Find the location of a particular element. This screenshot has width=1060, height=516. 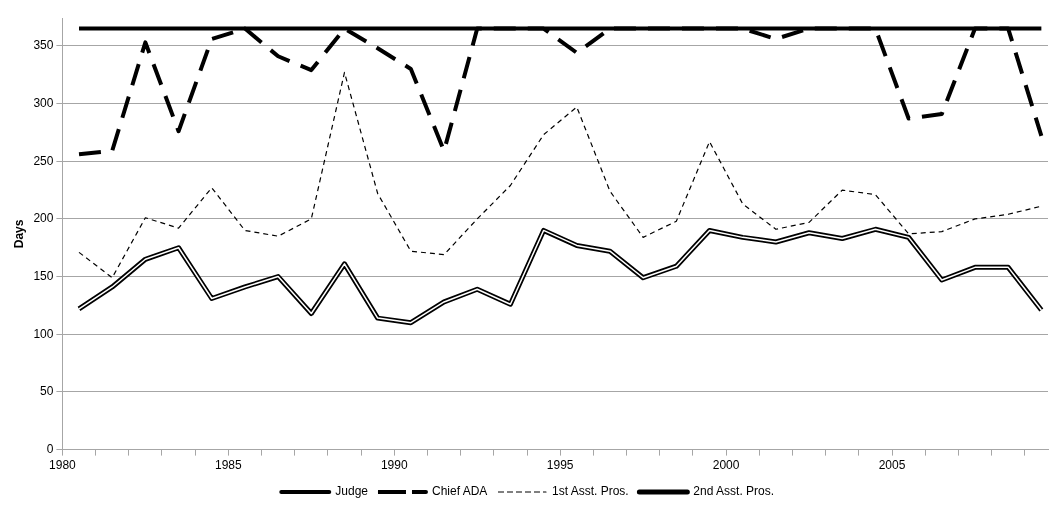

legend-label: 2nd Asst. Pros. is located at coordinates (734, 491).